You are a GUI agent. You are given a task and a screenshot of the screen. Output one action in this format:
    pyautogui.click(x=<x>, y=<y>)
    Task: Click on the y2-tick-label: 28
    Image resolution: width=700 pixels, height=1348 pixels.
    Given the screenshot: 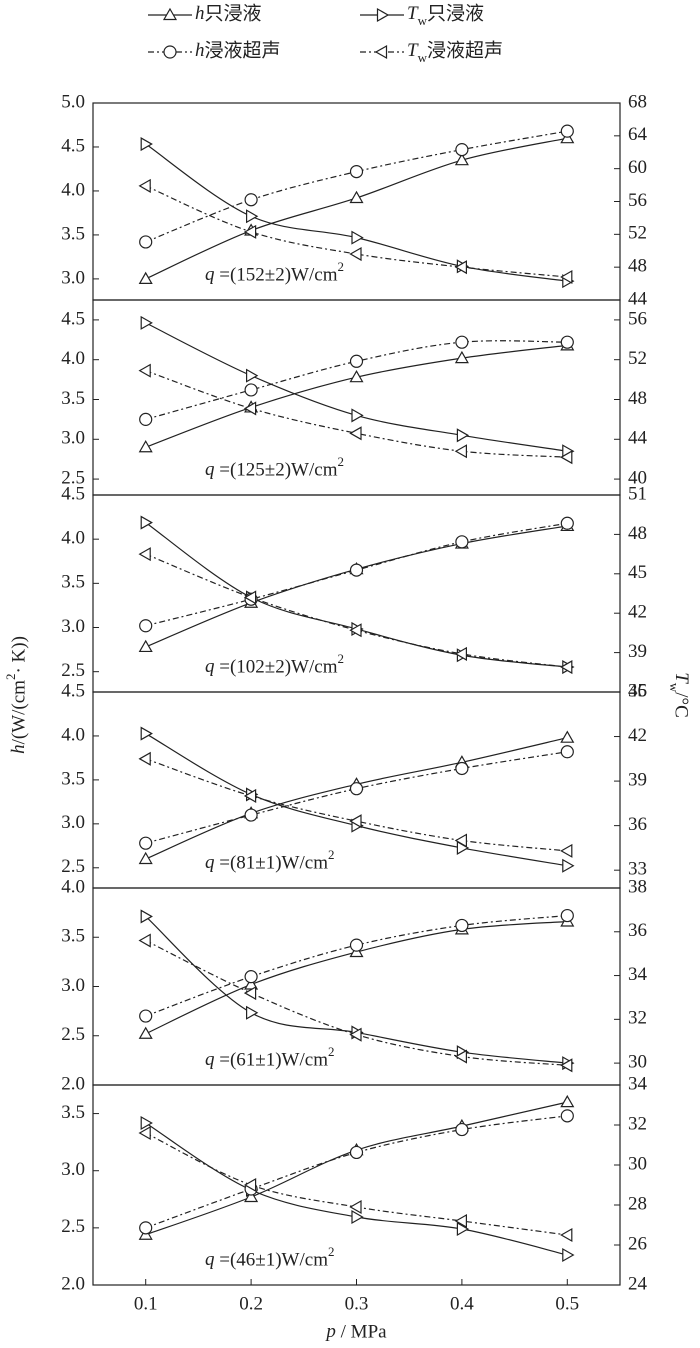 What is the action you would take?
    pyautogui.click(x=637, y=1203)
    